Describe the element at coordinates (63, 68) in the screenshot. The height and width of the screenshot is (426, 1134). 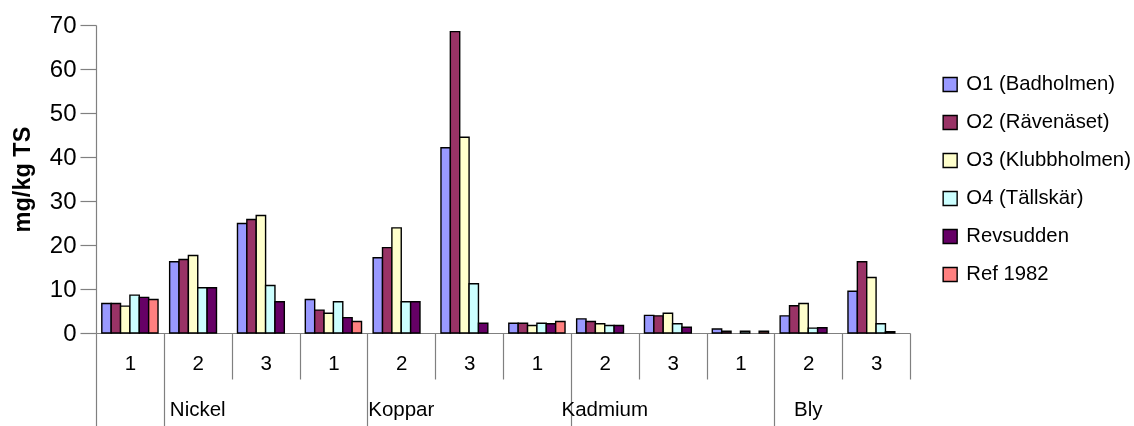
I see `y-tick-label: 60` at that location.